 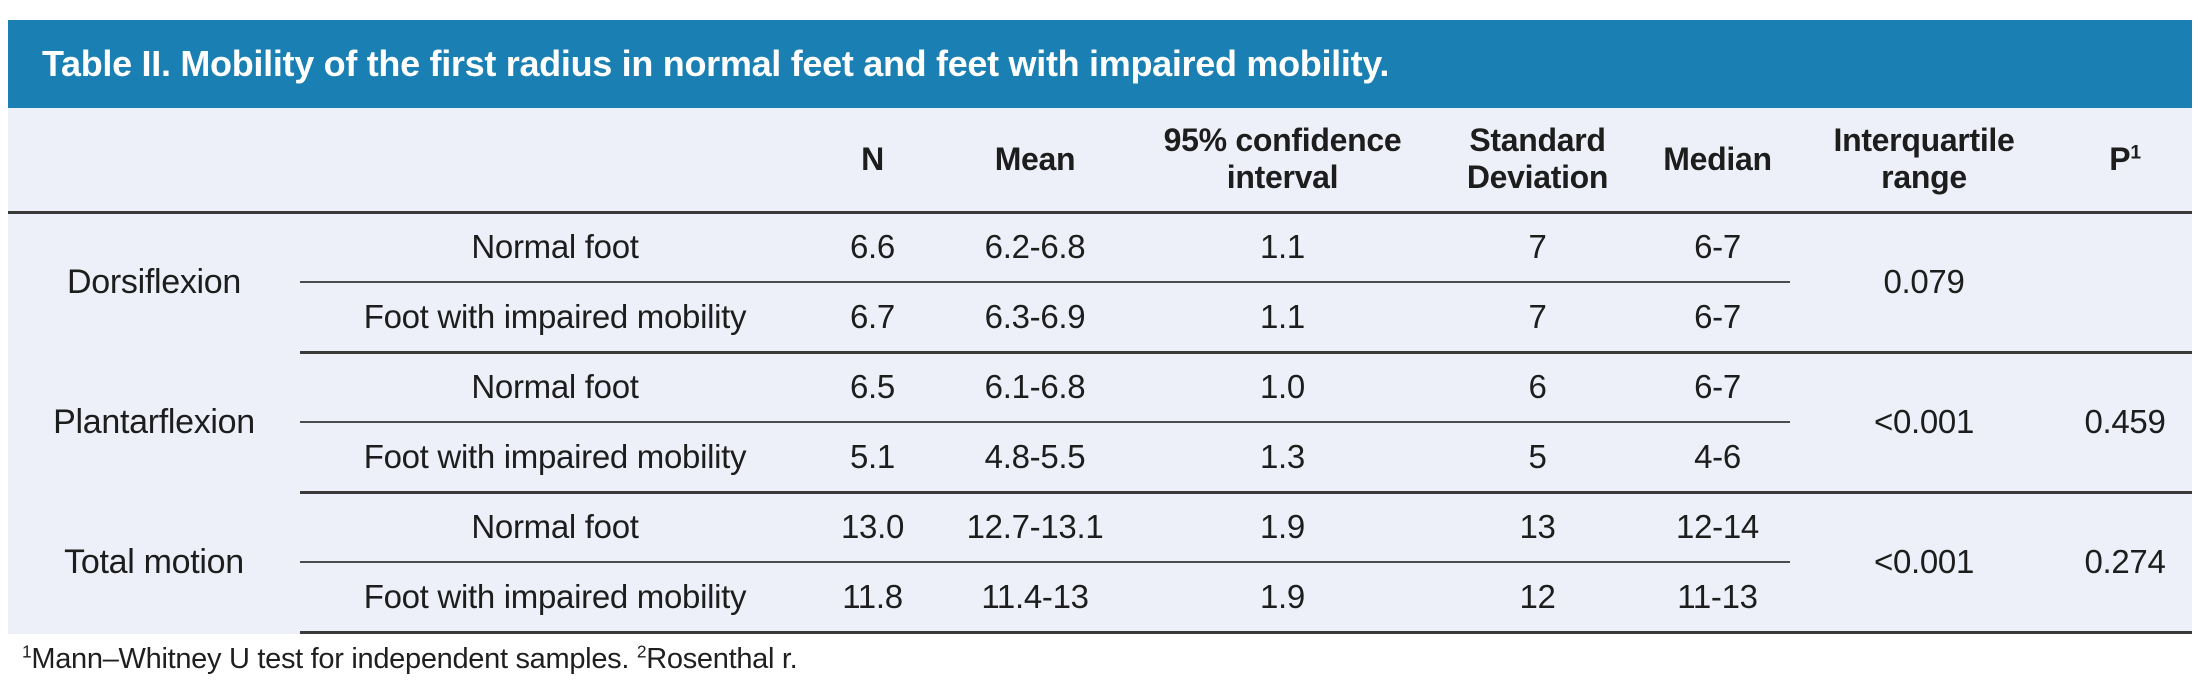 What do you see at coordinates (1924, 283) in the screenshot?
I see `cell-iqr: 0.079` at bounding box center [1924, 283].